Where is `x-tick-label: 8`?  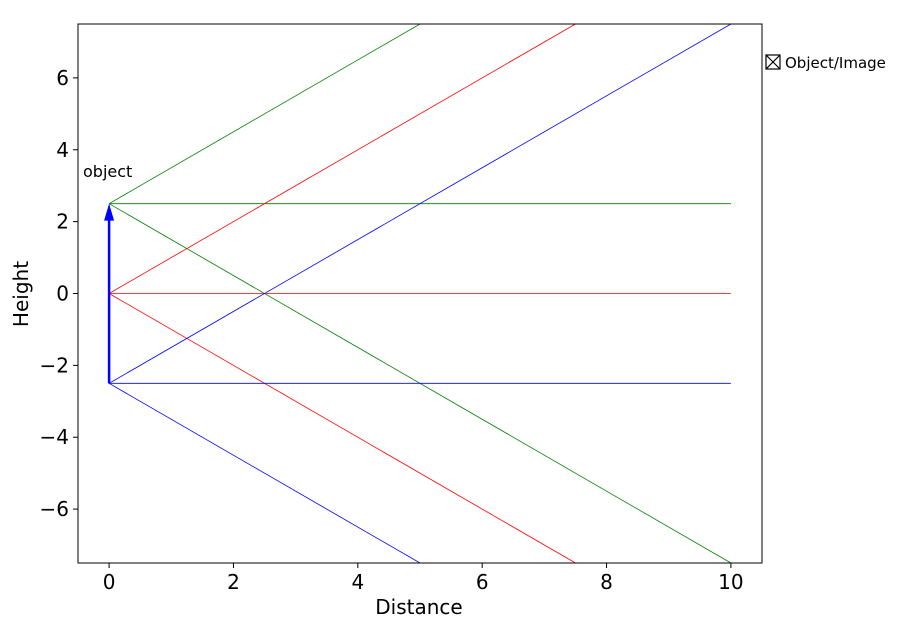 x-tick-label: 8 is located at coordinates (606, 582).